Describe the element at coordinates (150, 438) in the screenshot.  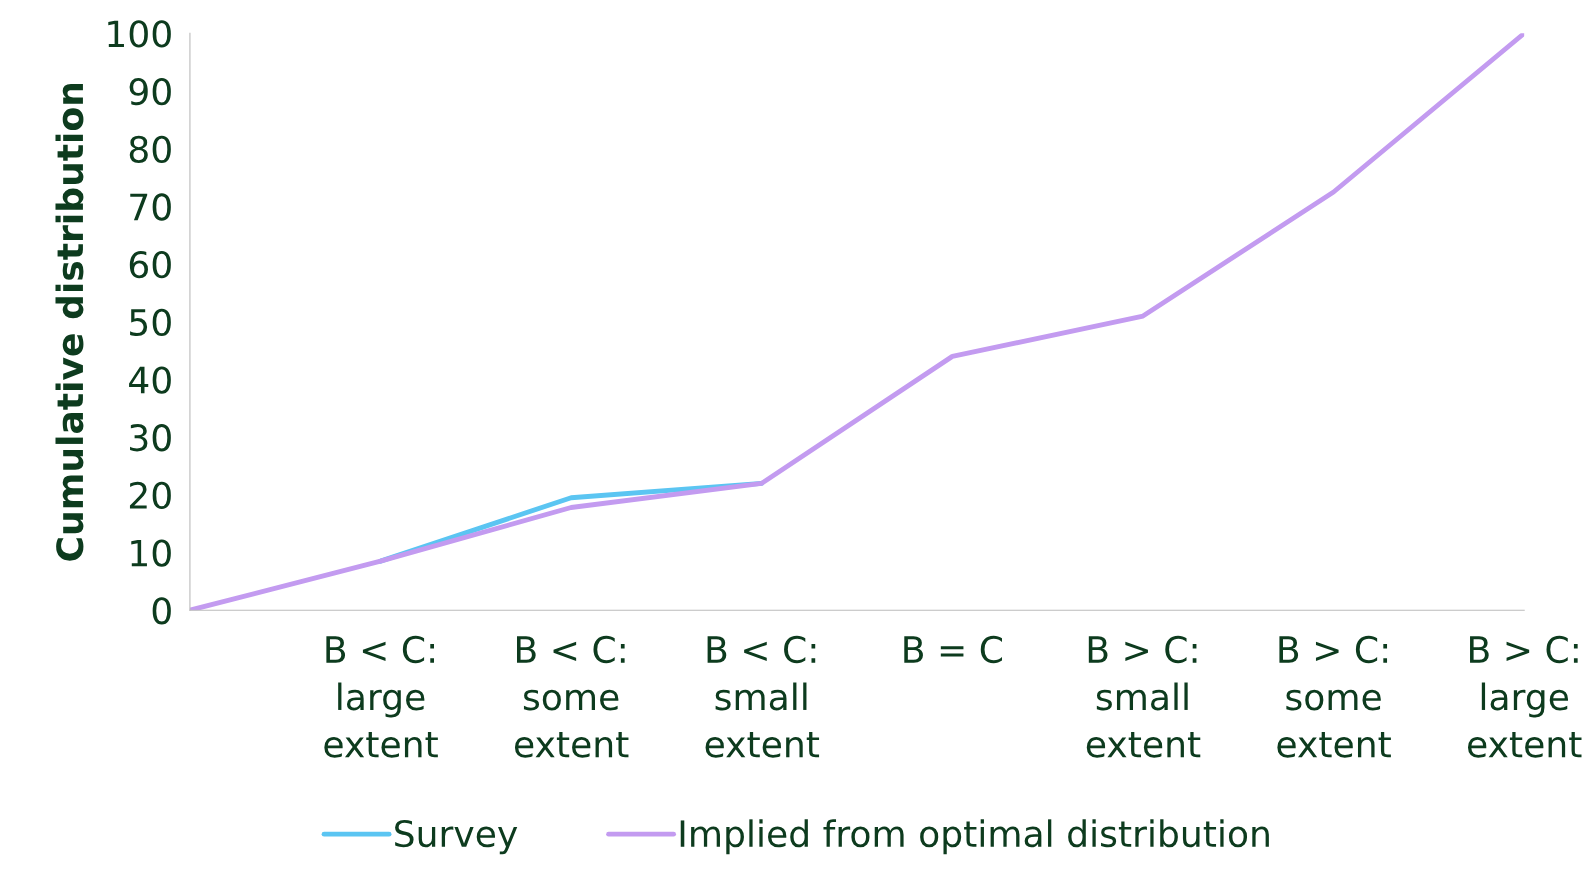
I see `y-tick-label: 30` at that location.